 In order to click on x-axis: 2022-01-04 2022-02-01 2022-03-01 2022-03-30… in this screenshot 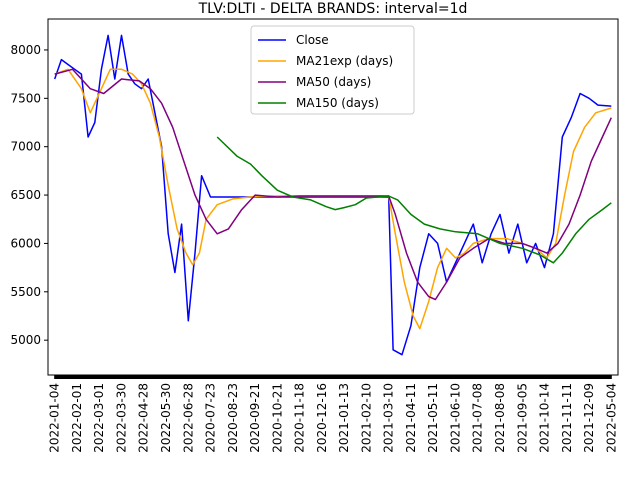, I will do `click(333, 414)`.